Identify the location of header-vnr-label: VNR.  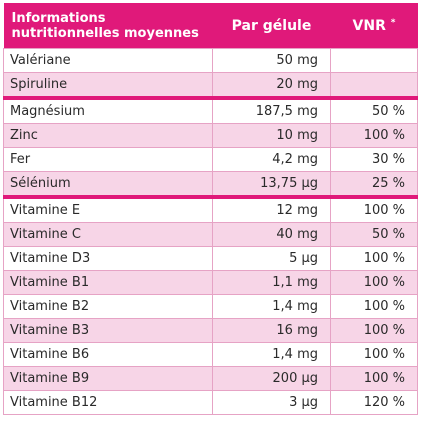
(369, 25).